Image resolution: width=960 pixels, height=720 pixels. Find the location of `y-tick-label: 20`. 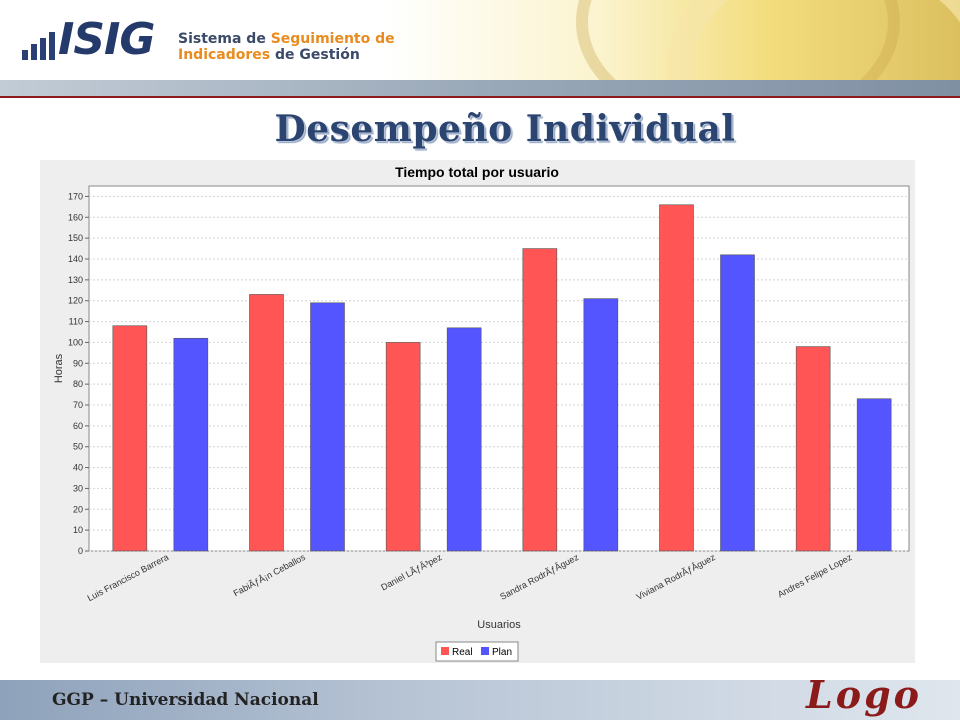

y-tick-label: 20 is located at coordinates (78, 509).